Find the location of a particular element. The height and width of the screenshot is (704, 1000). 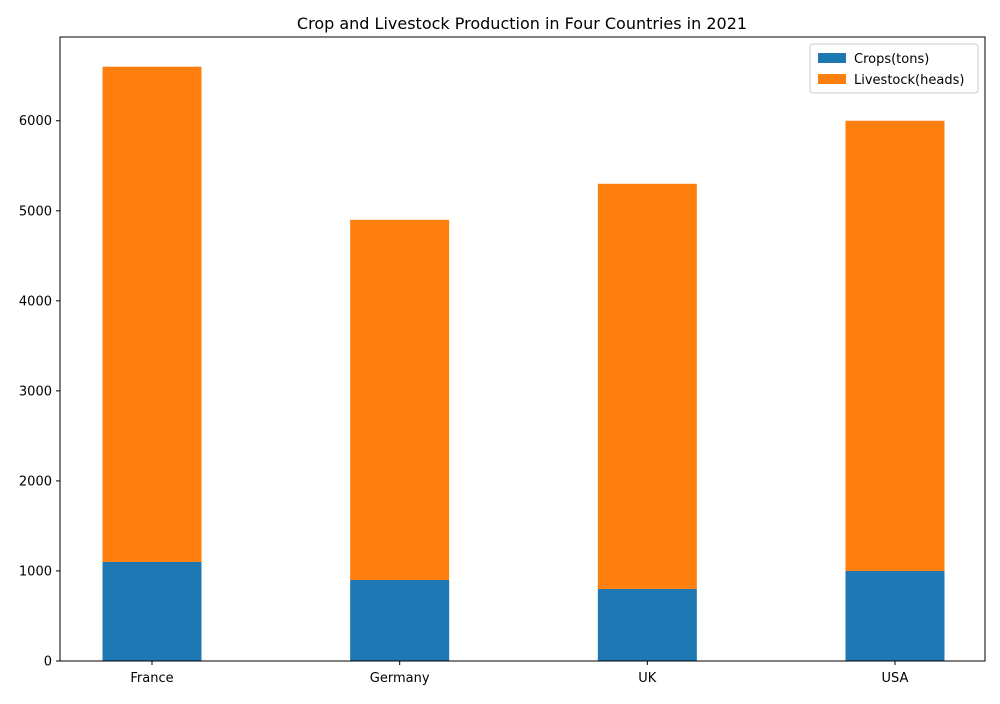

legend-label-crops: Crops(tons) is located at coordinates (891, 59).